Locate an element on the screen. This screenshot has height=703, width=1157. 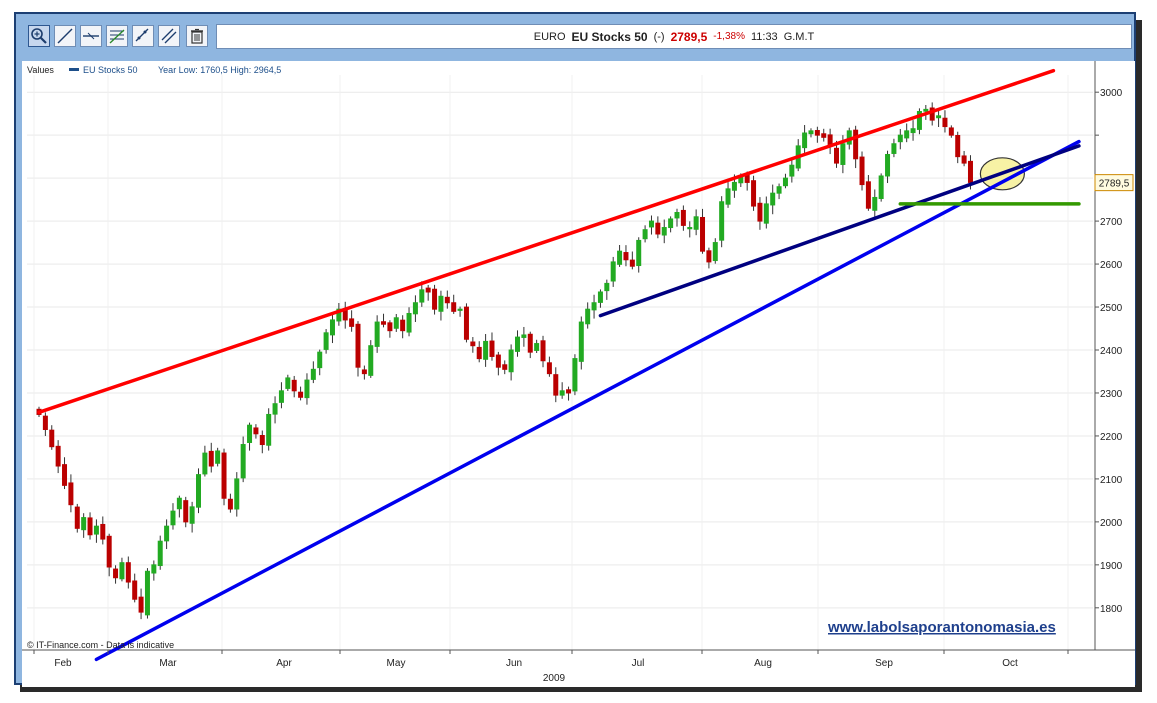
x-tick-label: Aug is located at coordinates (763, 663).